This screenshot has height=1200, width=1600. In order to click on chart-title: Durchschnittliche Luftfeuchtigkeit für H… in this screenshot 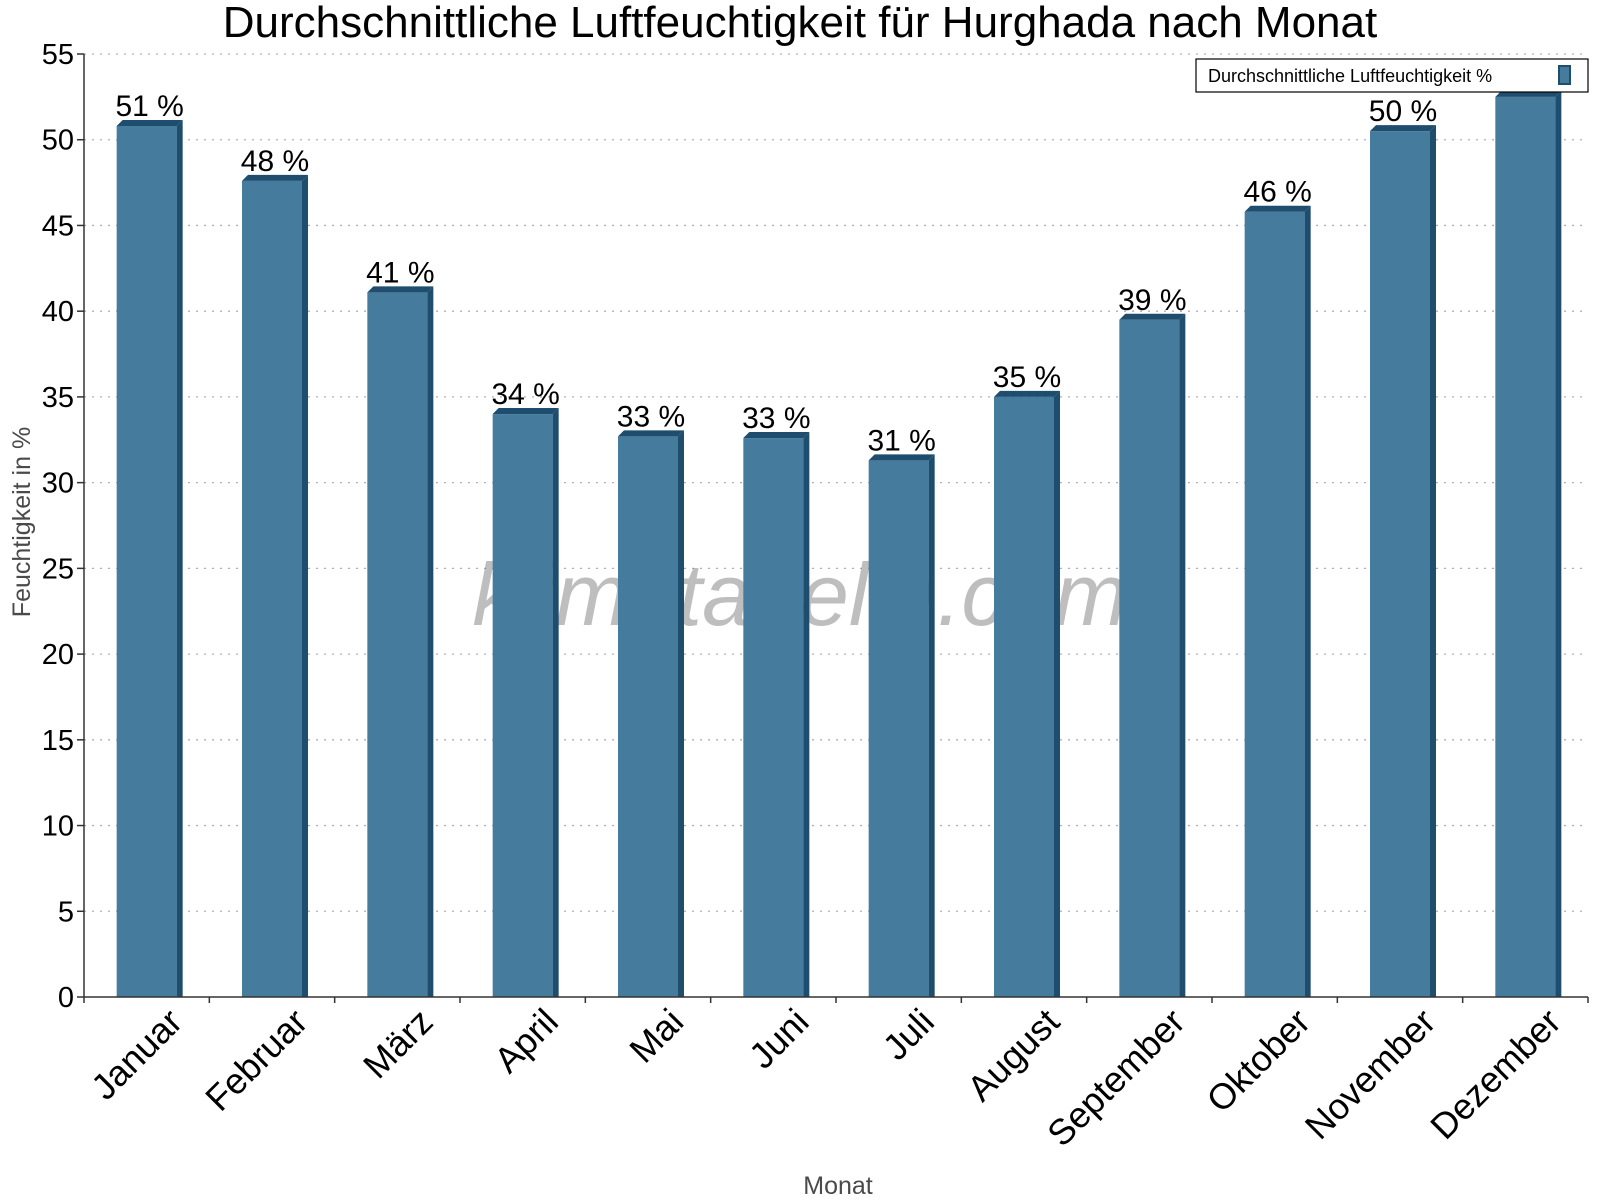, I will do `click(800, 23)`.